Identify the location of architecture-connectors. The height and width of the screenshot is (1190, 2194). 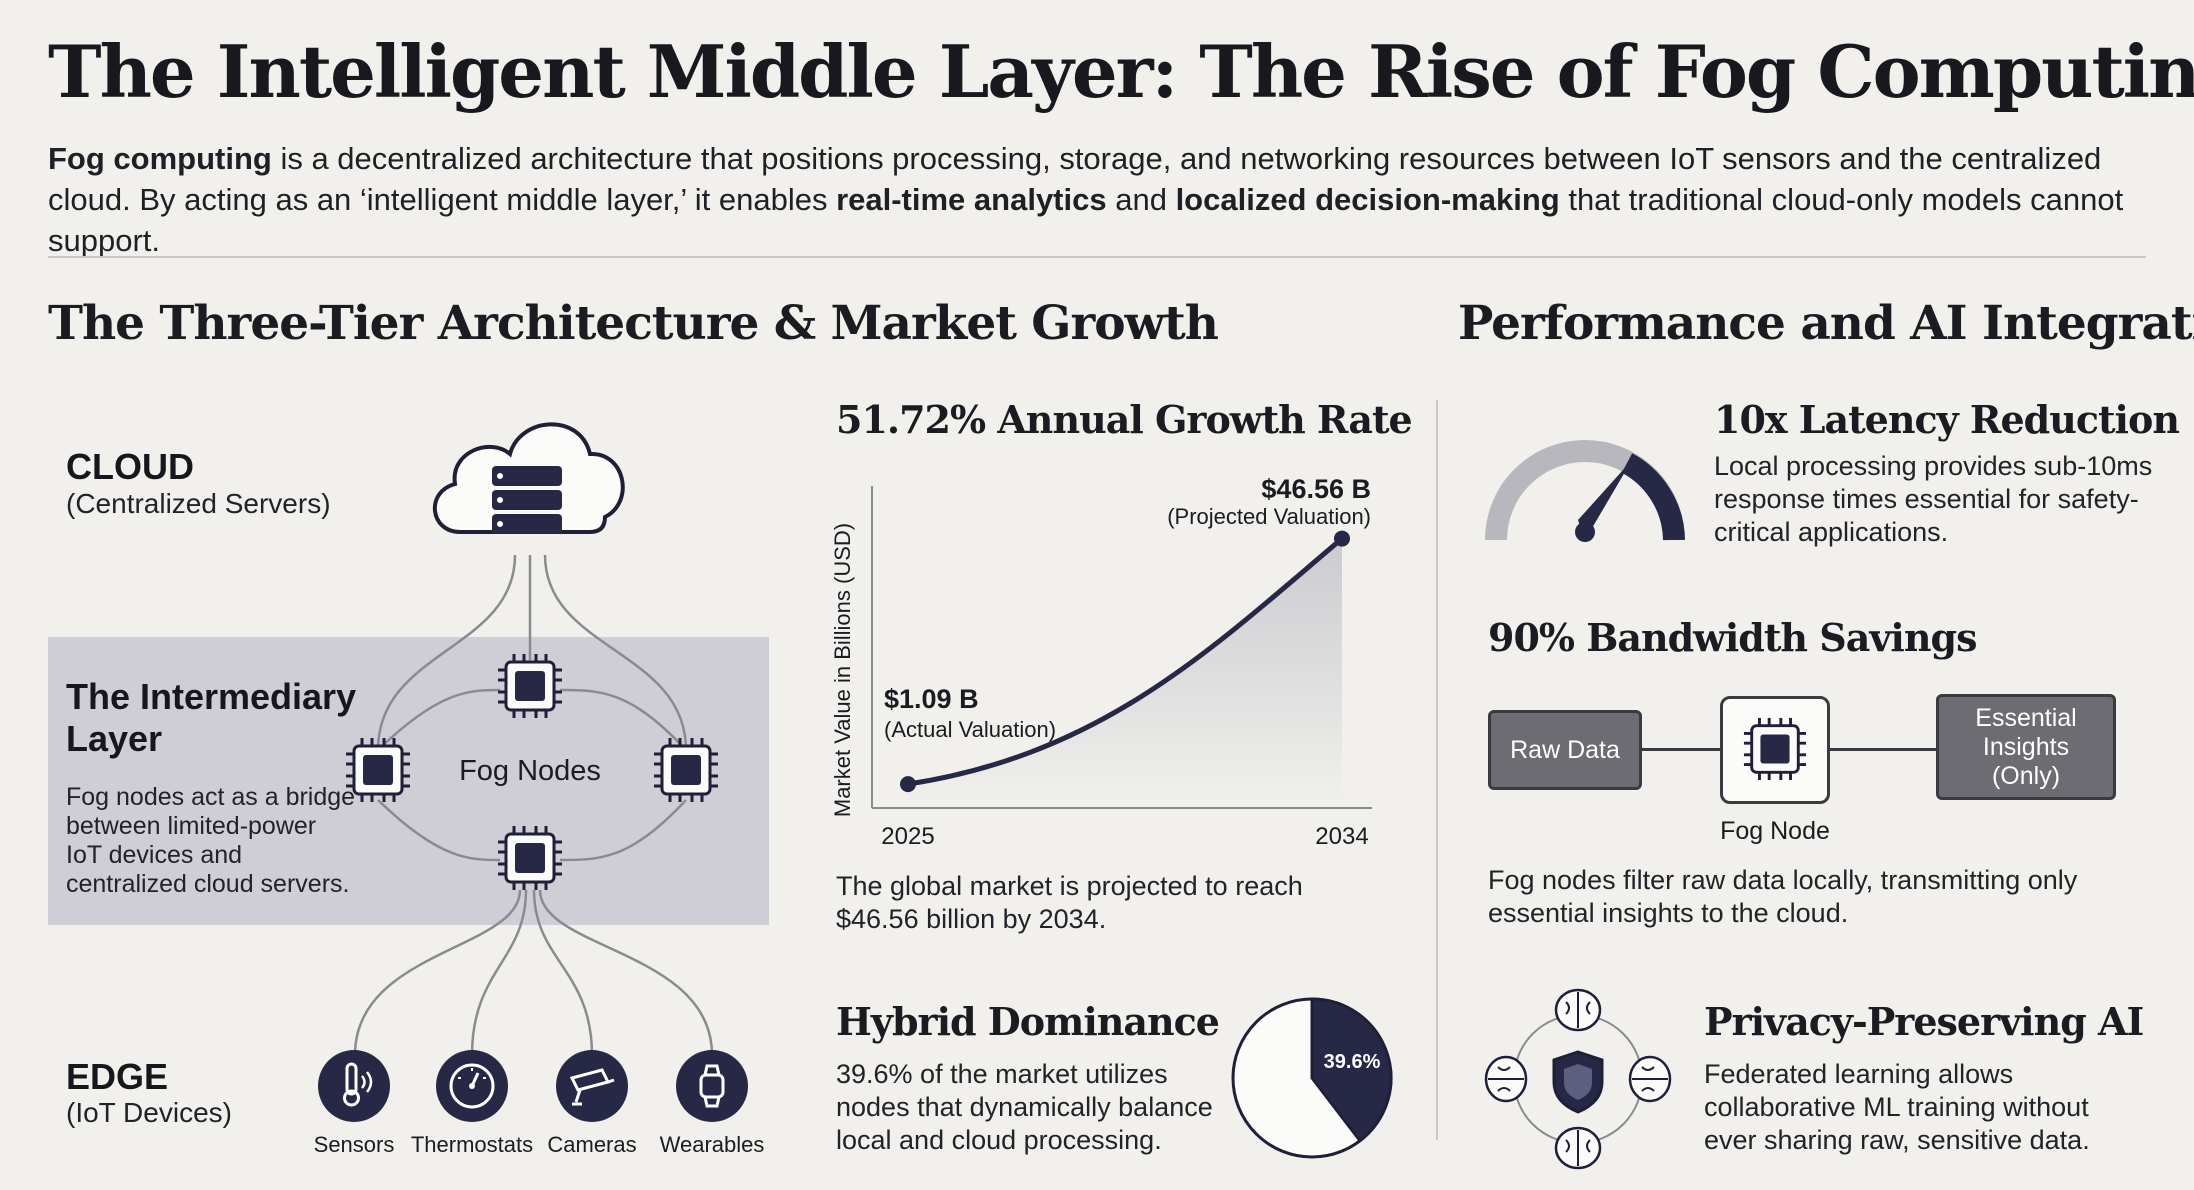
(533, 805).